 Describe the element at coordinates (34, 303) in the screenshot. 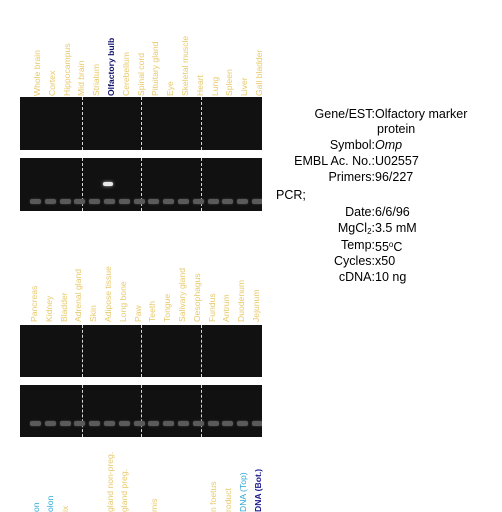

I see `lane-label: Pancreas` at that location.